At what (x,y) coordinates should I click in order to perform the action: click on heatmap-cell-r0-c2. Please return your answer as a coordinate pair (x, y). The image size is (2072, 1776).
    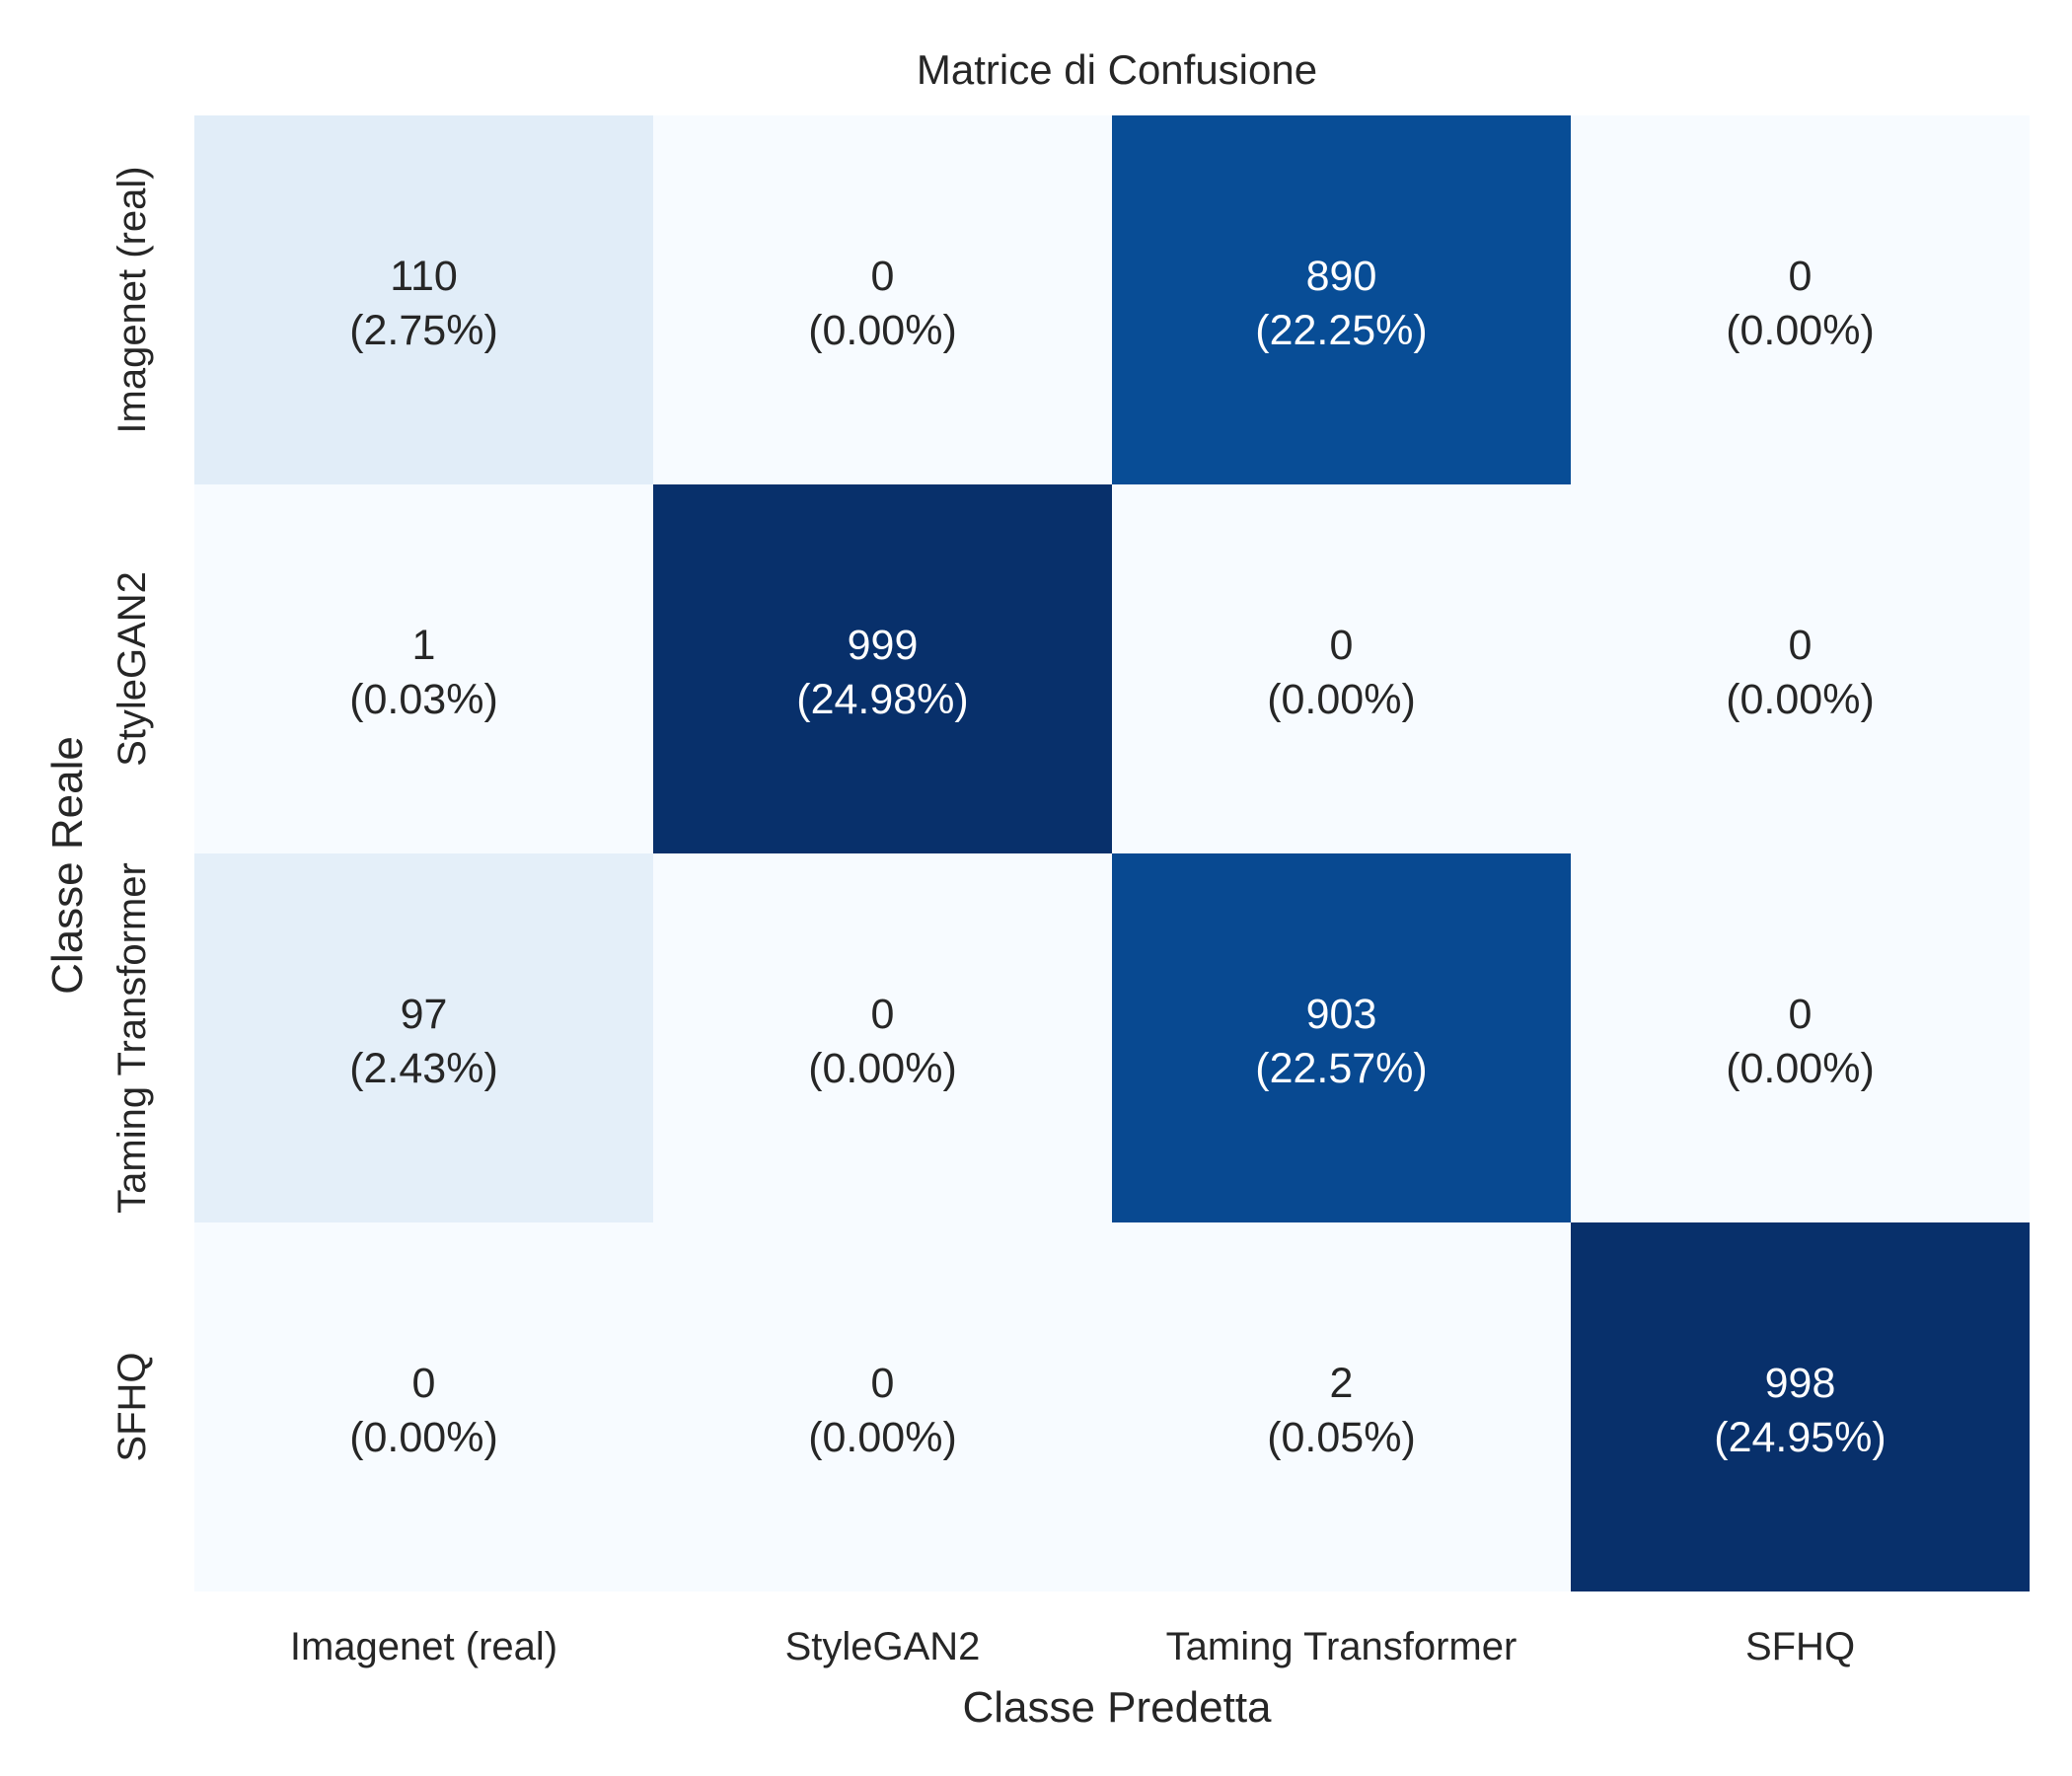
    Looking at the image, I should click on (1342, 300).